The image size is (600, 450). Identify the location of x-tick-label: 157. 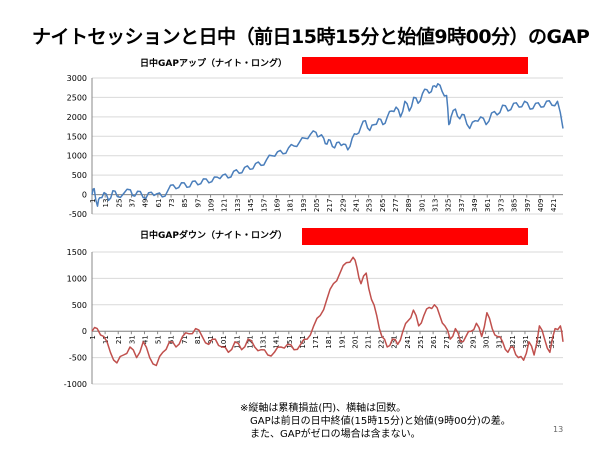
(264, 205).